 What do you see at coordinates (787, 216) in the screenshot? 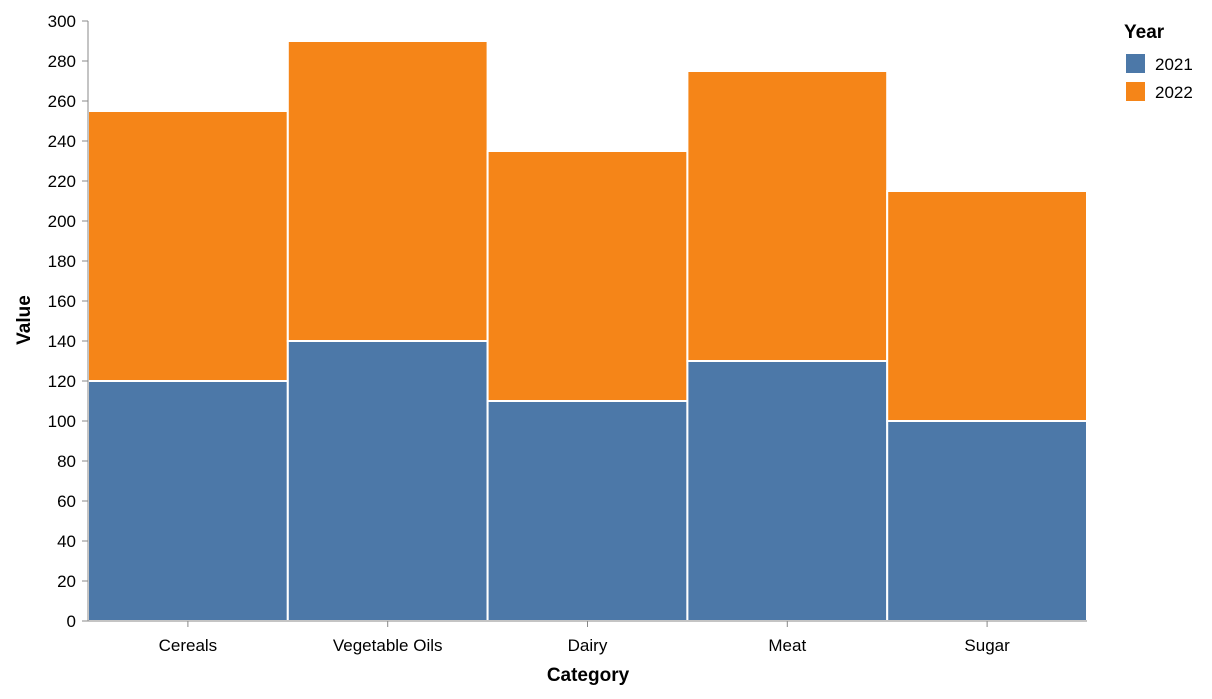
I see `bar-meat-2022` at bounding box center [787, 216].